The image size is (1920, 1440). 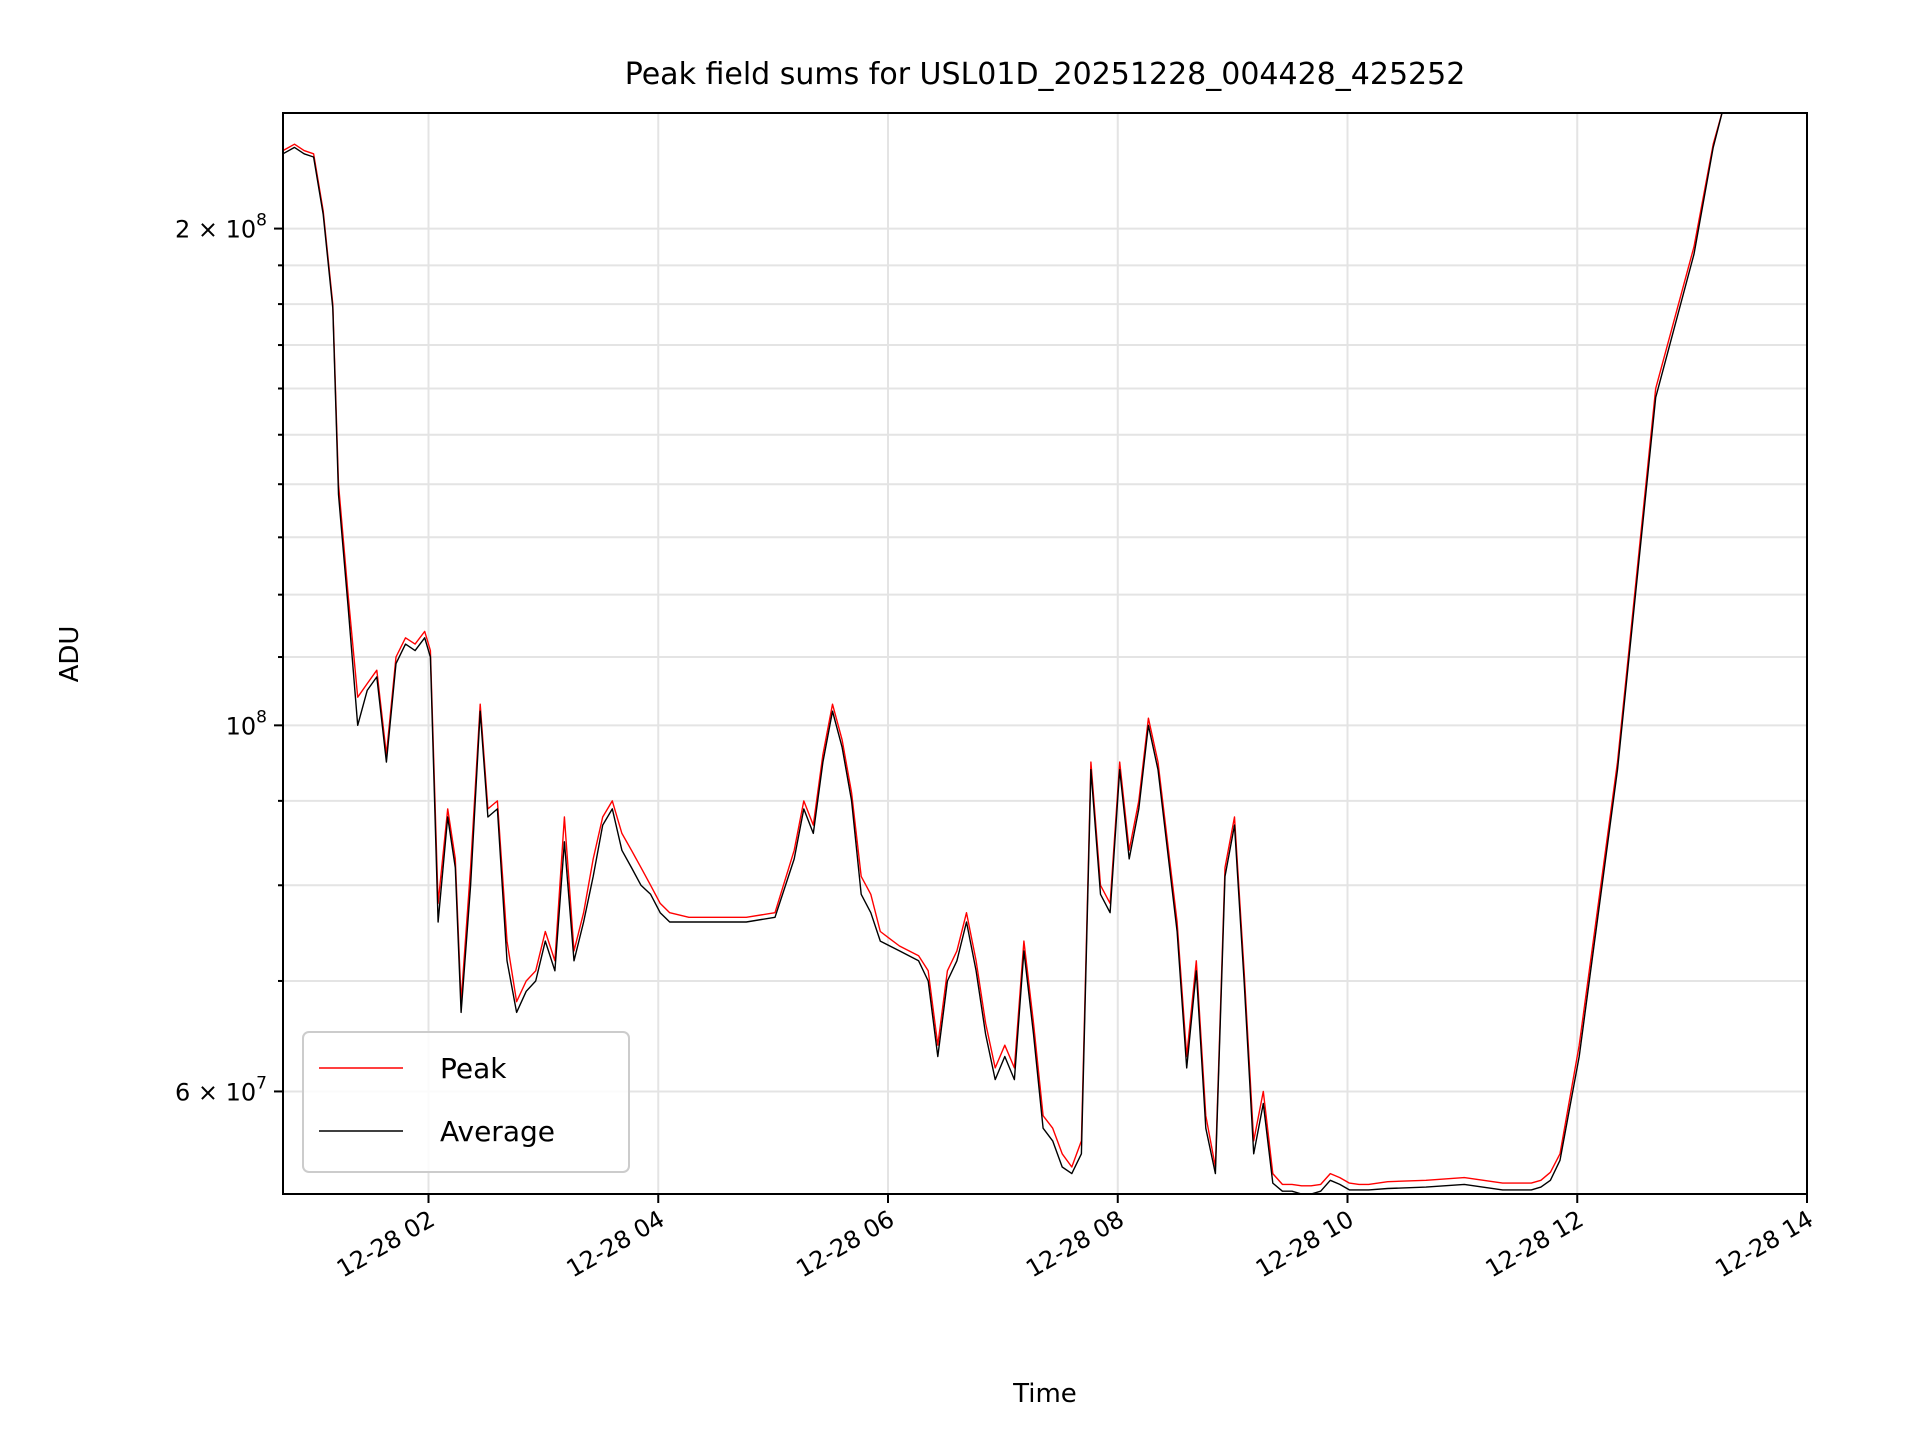 What do you see at coordinates (1044, 1394) in the screenshot?
I see `x-axis-label: Time` at bounding box center [1044, 1394].